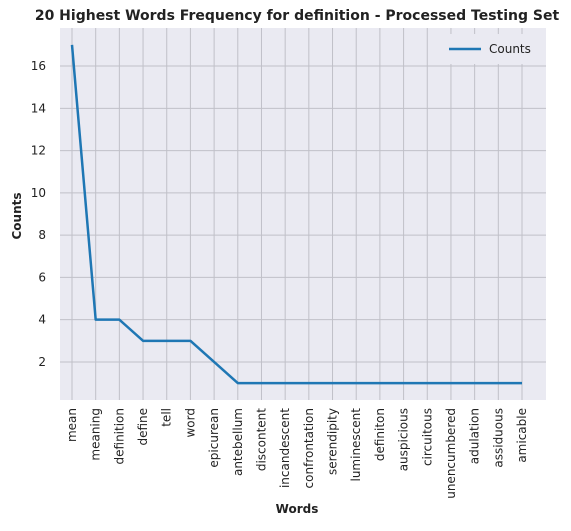 The height and width of the screenshot is (531, 571). Describe the element at coordinates (404, 439) in the screenshot. I see `x-tick-label: auspicious` at that location.